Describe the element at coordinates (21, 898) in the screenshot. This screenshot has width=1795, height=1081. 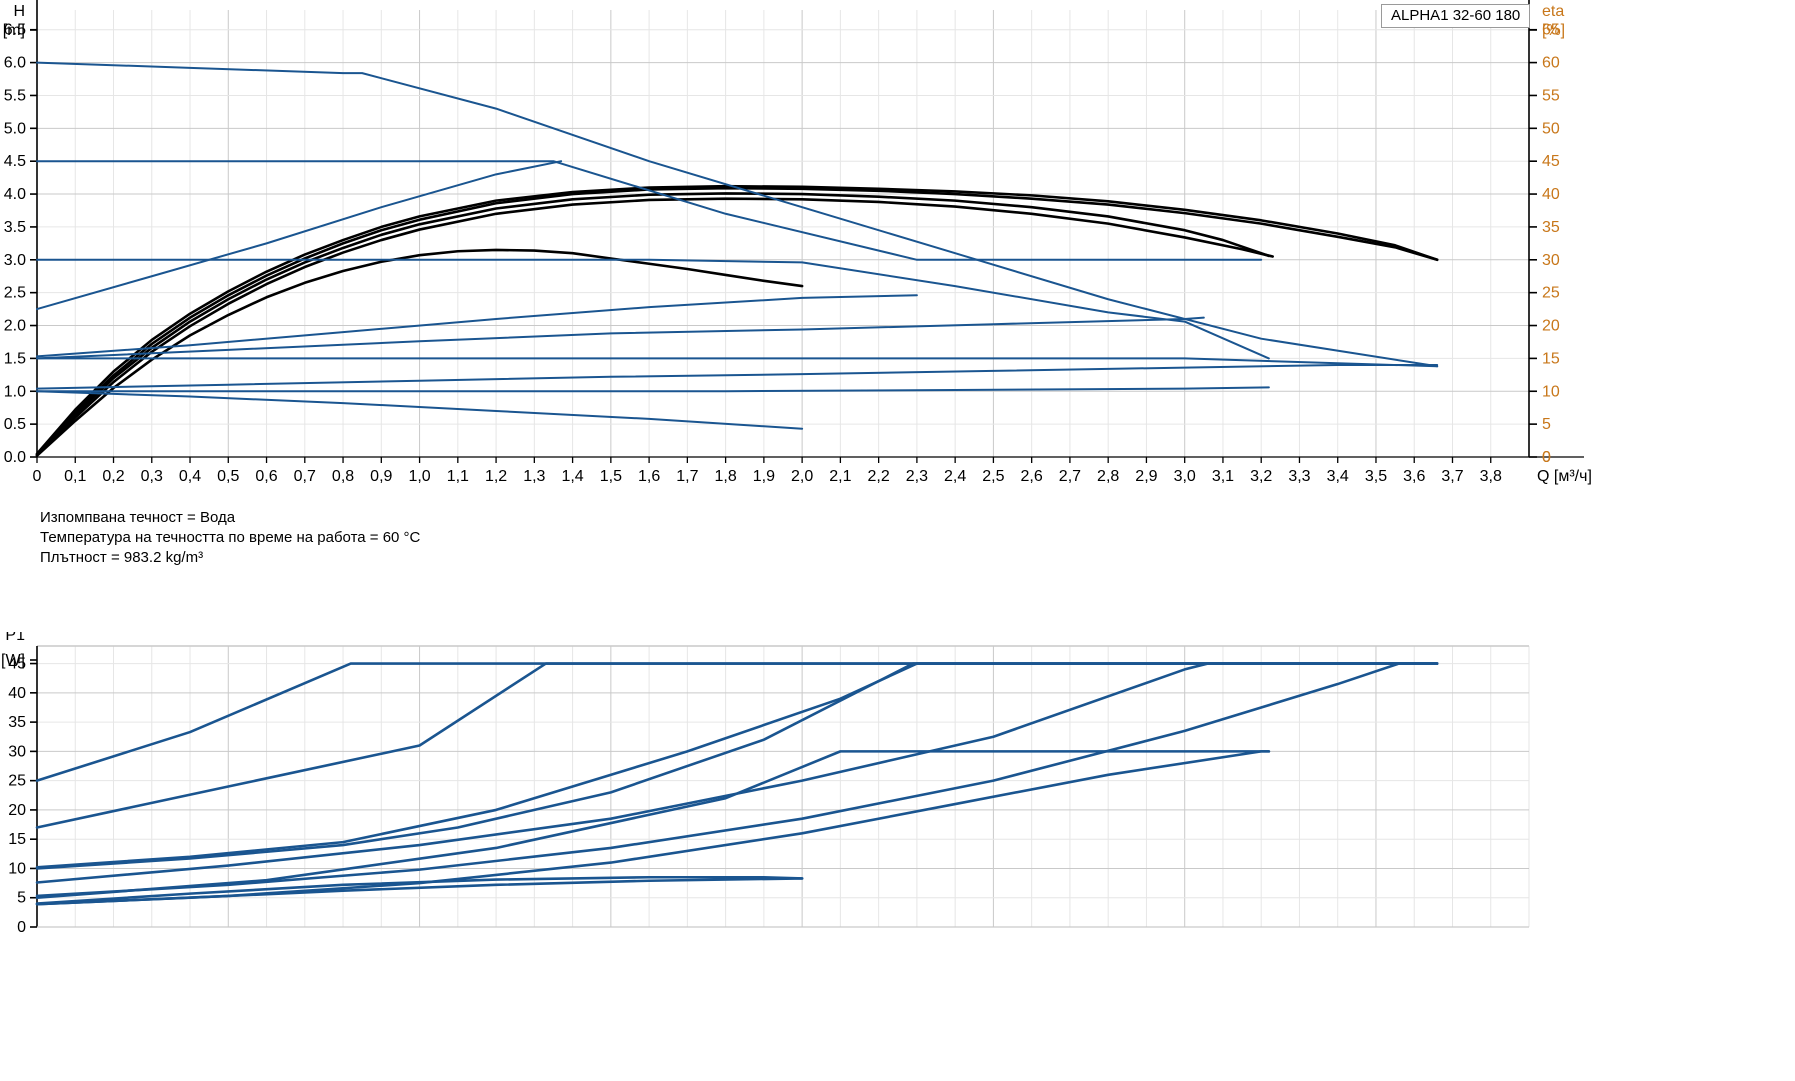
I see `power-y-axis-tick-label: 5` at that location.